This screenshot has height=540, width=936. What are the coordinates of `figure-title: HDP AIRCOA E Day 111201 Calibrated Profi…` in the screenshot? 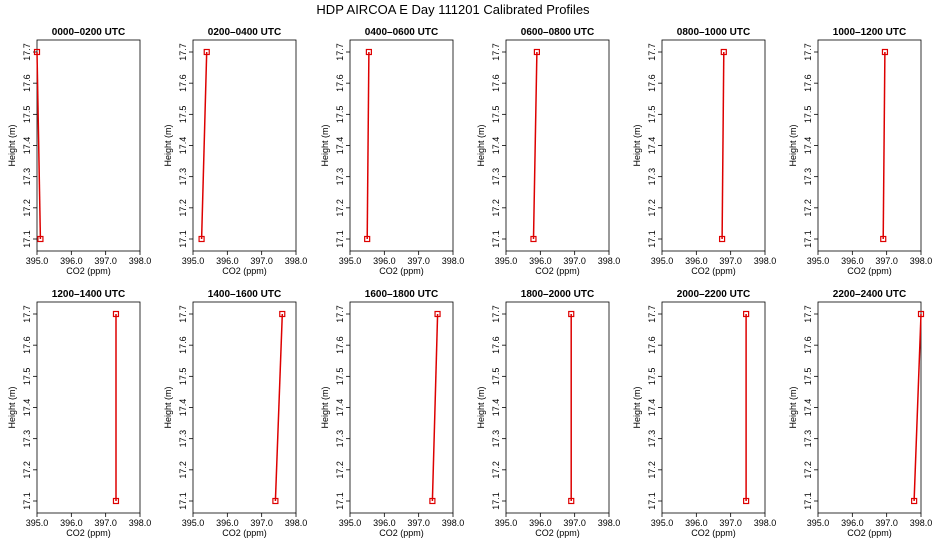 It's located at (453, 9).